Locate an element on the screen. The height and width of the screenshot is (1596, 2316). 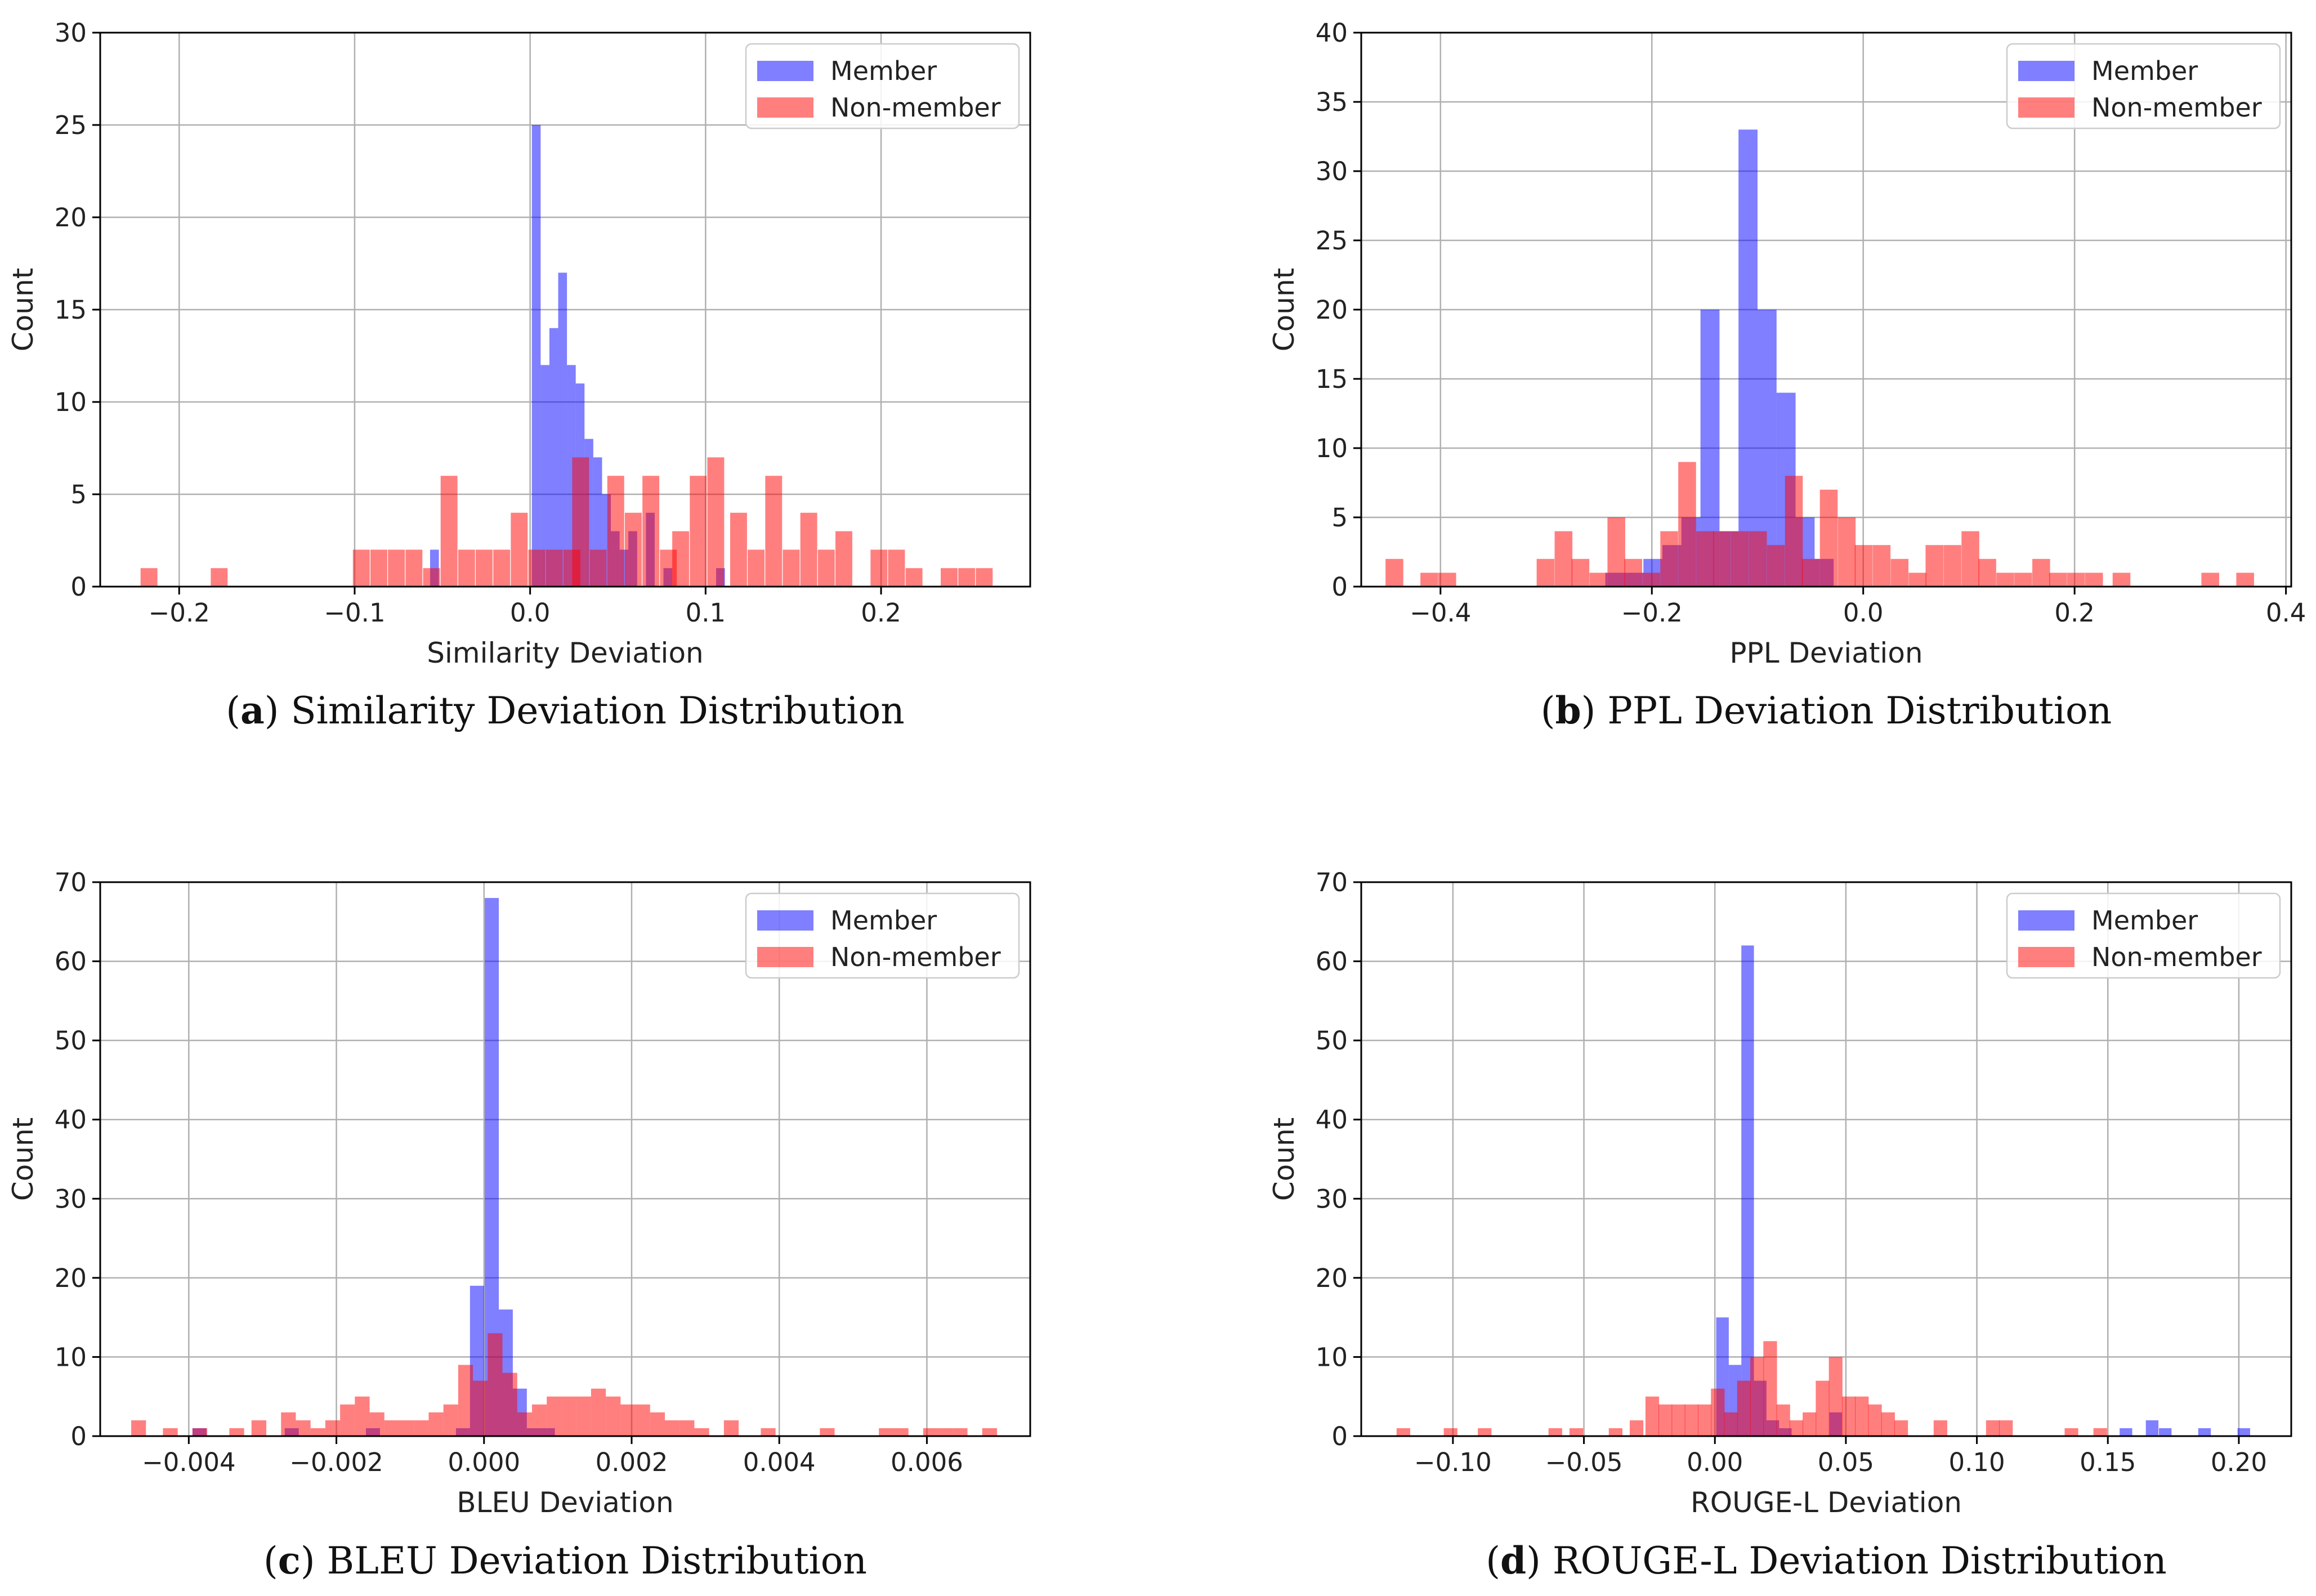
y-tick-label: 70 is located at coordinates (1332, 883).